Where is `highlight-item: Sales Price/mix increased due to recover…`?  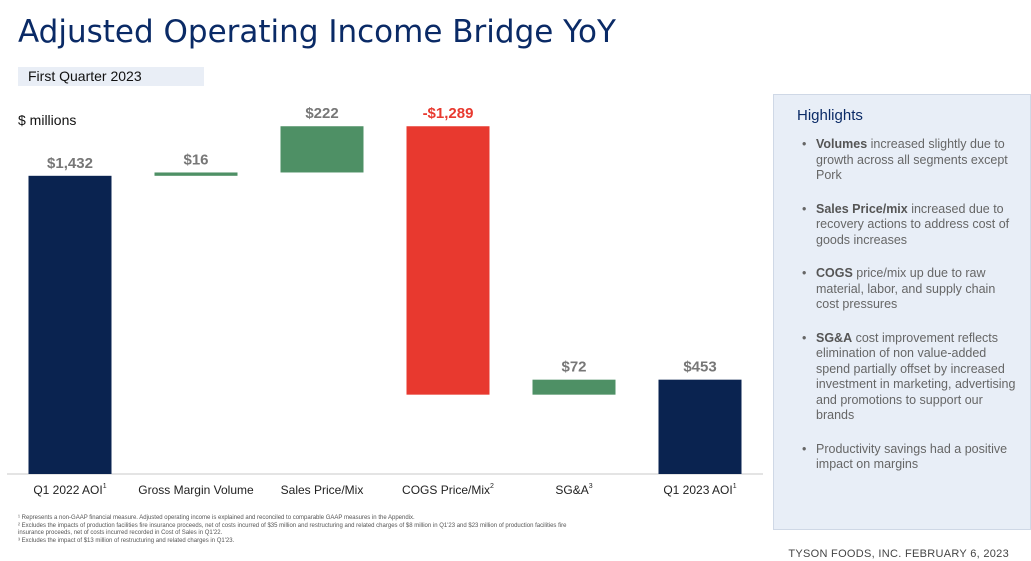 highlight-item: Sales Price/mix increased due to recover… is located at coordinates (911, 225).